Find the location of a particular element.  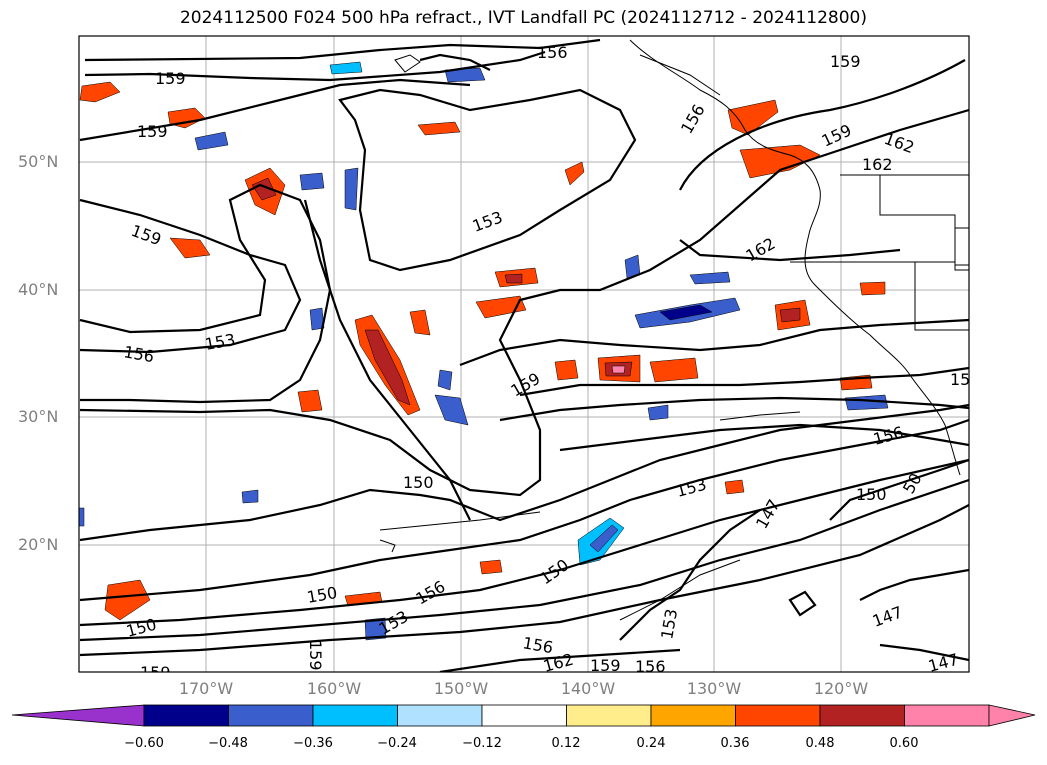

colorbar-tick-label: 0.48 is located at coordinates (820, 743).